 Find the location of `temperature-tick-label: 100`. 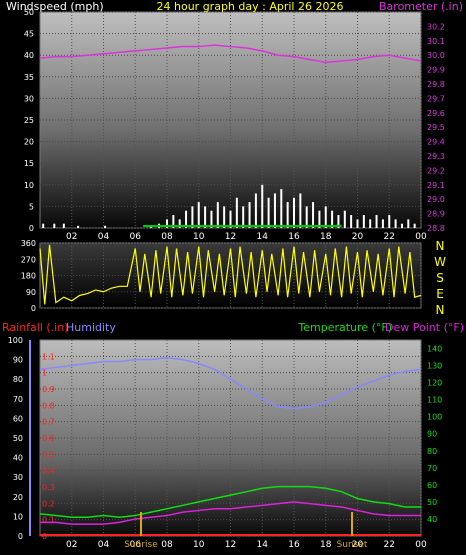

temperature-tick-label: 100 is located at coordinates (434, 417).